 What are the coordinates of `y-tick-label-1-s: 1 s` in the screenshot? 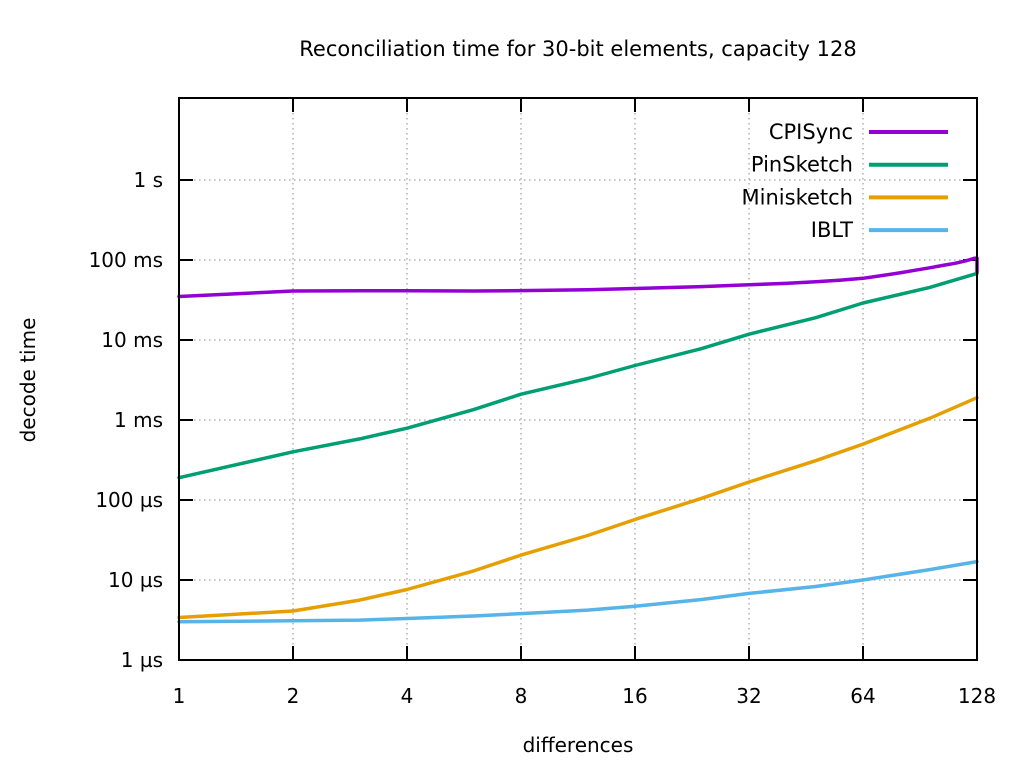 It's located at (148, 180).